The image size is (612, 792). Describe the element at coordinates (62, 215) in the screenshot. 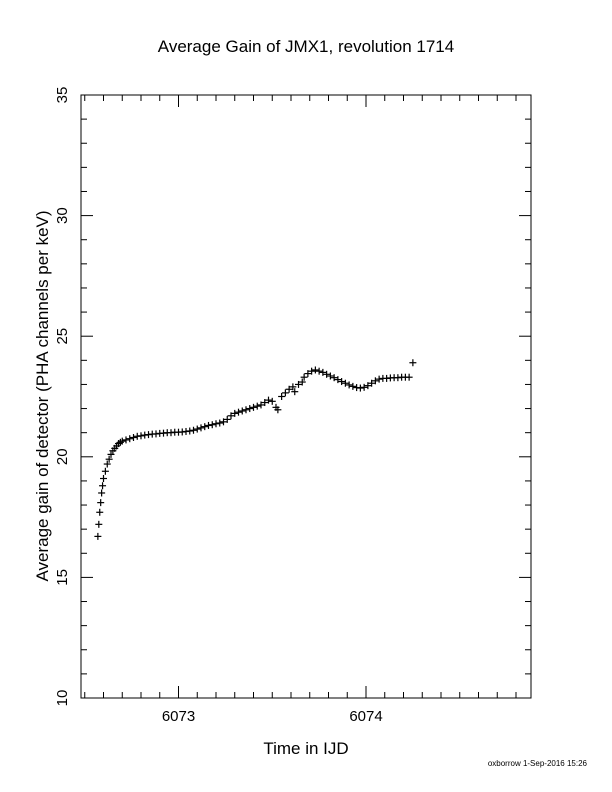

I see `y-tick-label: 30` at that location.